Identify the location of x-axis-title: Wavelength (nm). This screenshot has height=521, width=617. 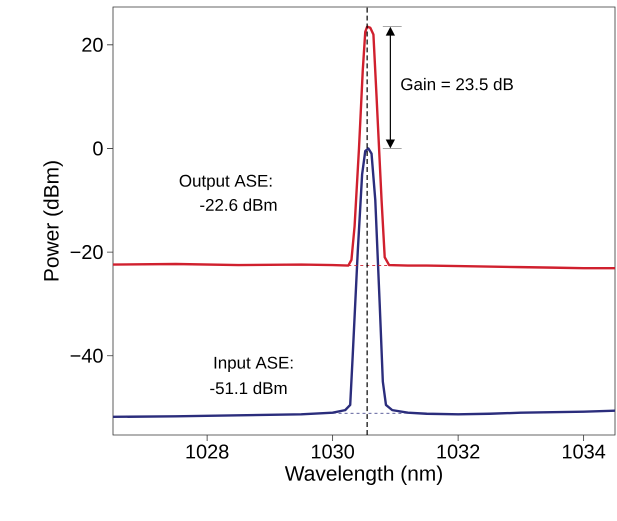
(363, 475).